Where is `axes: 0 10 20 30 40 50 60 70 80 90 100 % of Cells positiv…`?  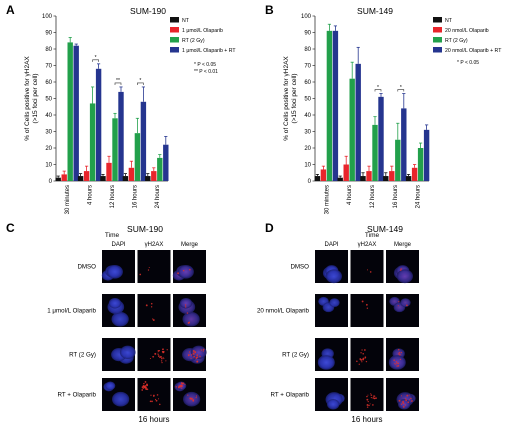
axes: 0 10 20 30 40 50 60 70 80 90 100 % of Cells positiv… is located at coordinates (96, 126).